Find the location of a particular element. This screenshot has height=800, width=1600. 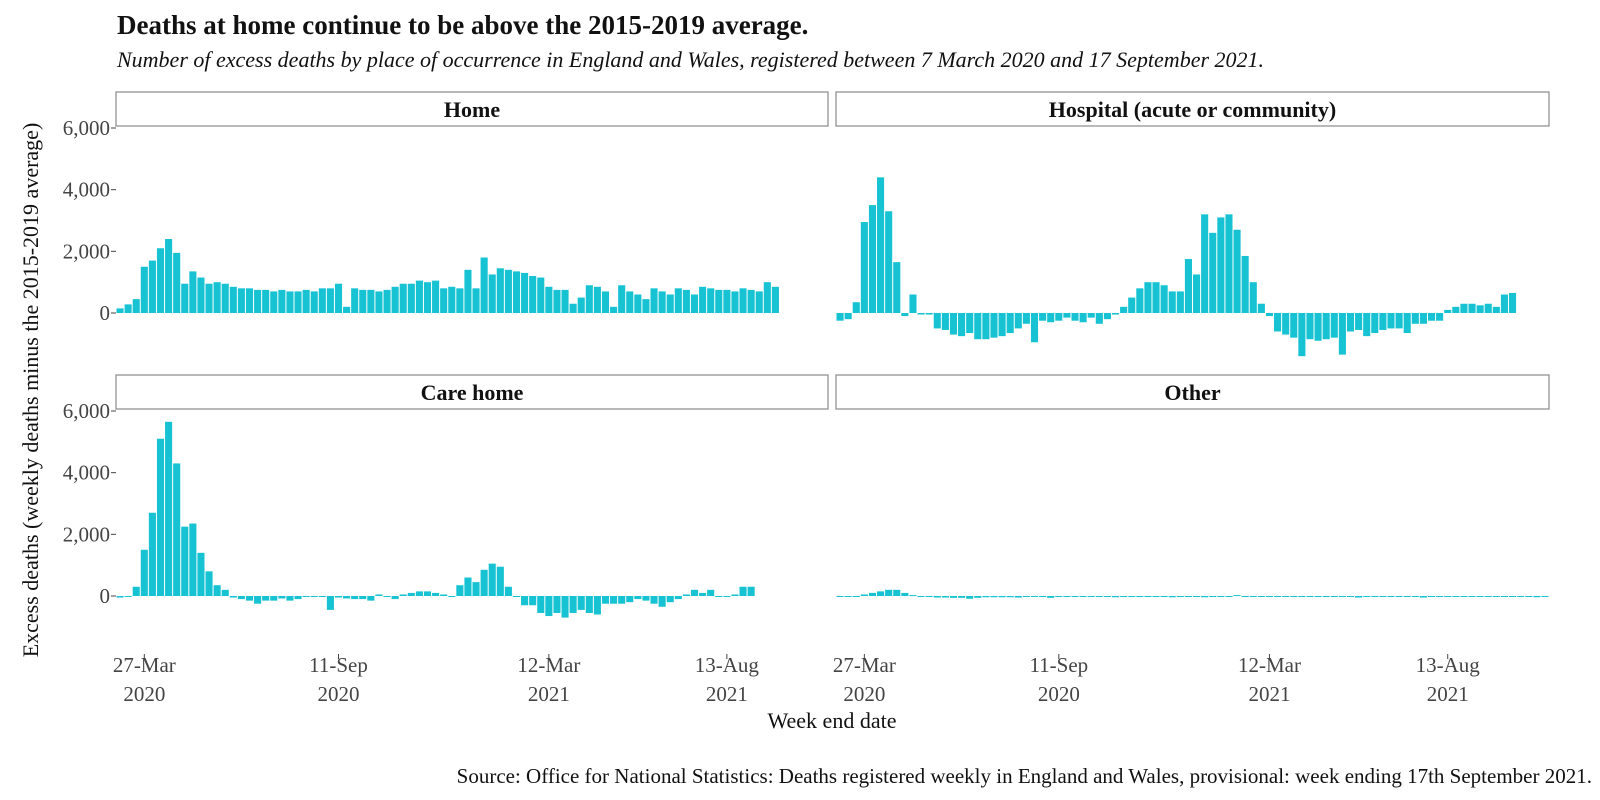

x-axis-title: Week end date is located at coordinates (832, 720).